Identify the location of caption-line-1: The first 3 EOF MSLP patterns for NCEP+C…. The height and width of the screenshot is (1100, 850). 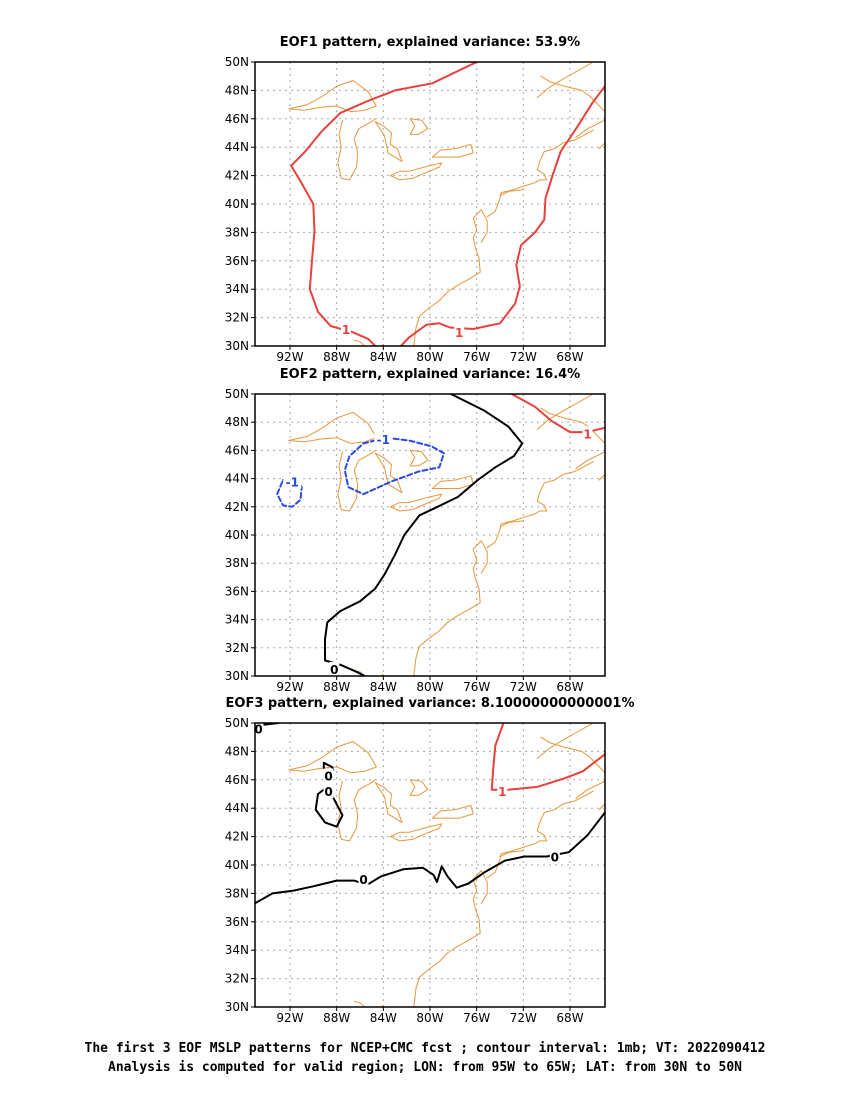
(425, 1048).